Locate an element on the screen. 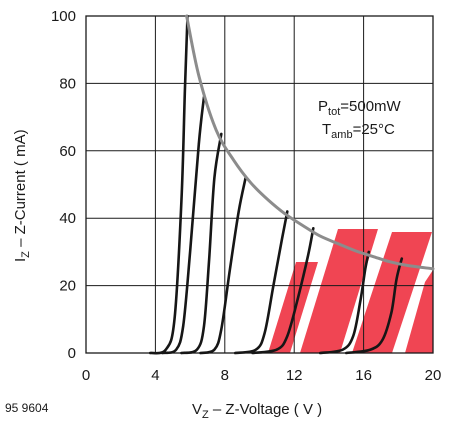 The image size is (451, 421). x-tick-label-0: 0 is located at coordinates (86, 375).